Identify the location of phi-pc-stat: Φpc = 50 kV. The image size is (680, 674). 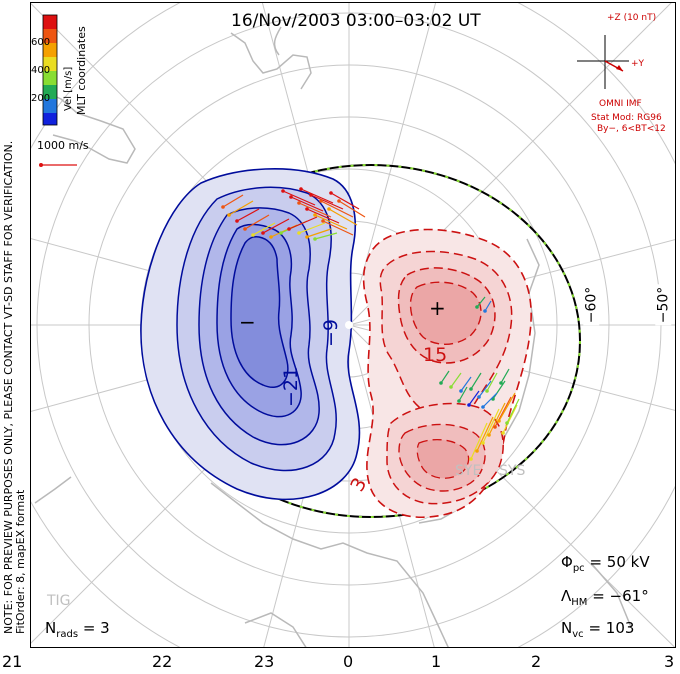
(605, 563).